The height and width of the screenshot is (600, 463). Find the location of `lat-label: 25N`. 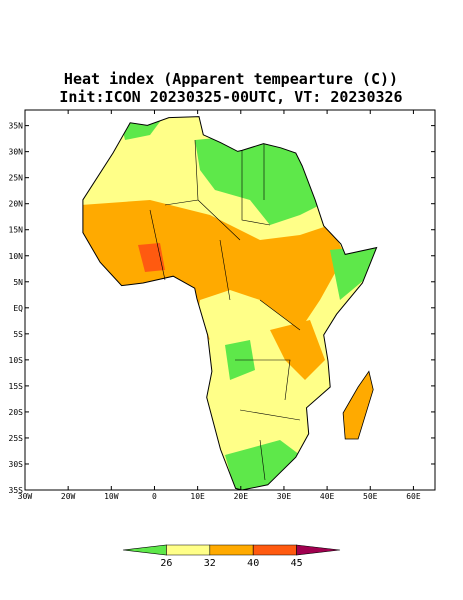

lat-label: 25N is located at coordinates (16, 178).